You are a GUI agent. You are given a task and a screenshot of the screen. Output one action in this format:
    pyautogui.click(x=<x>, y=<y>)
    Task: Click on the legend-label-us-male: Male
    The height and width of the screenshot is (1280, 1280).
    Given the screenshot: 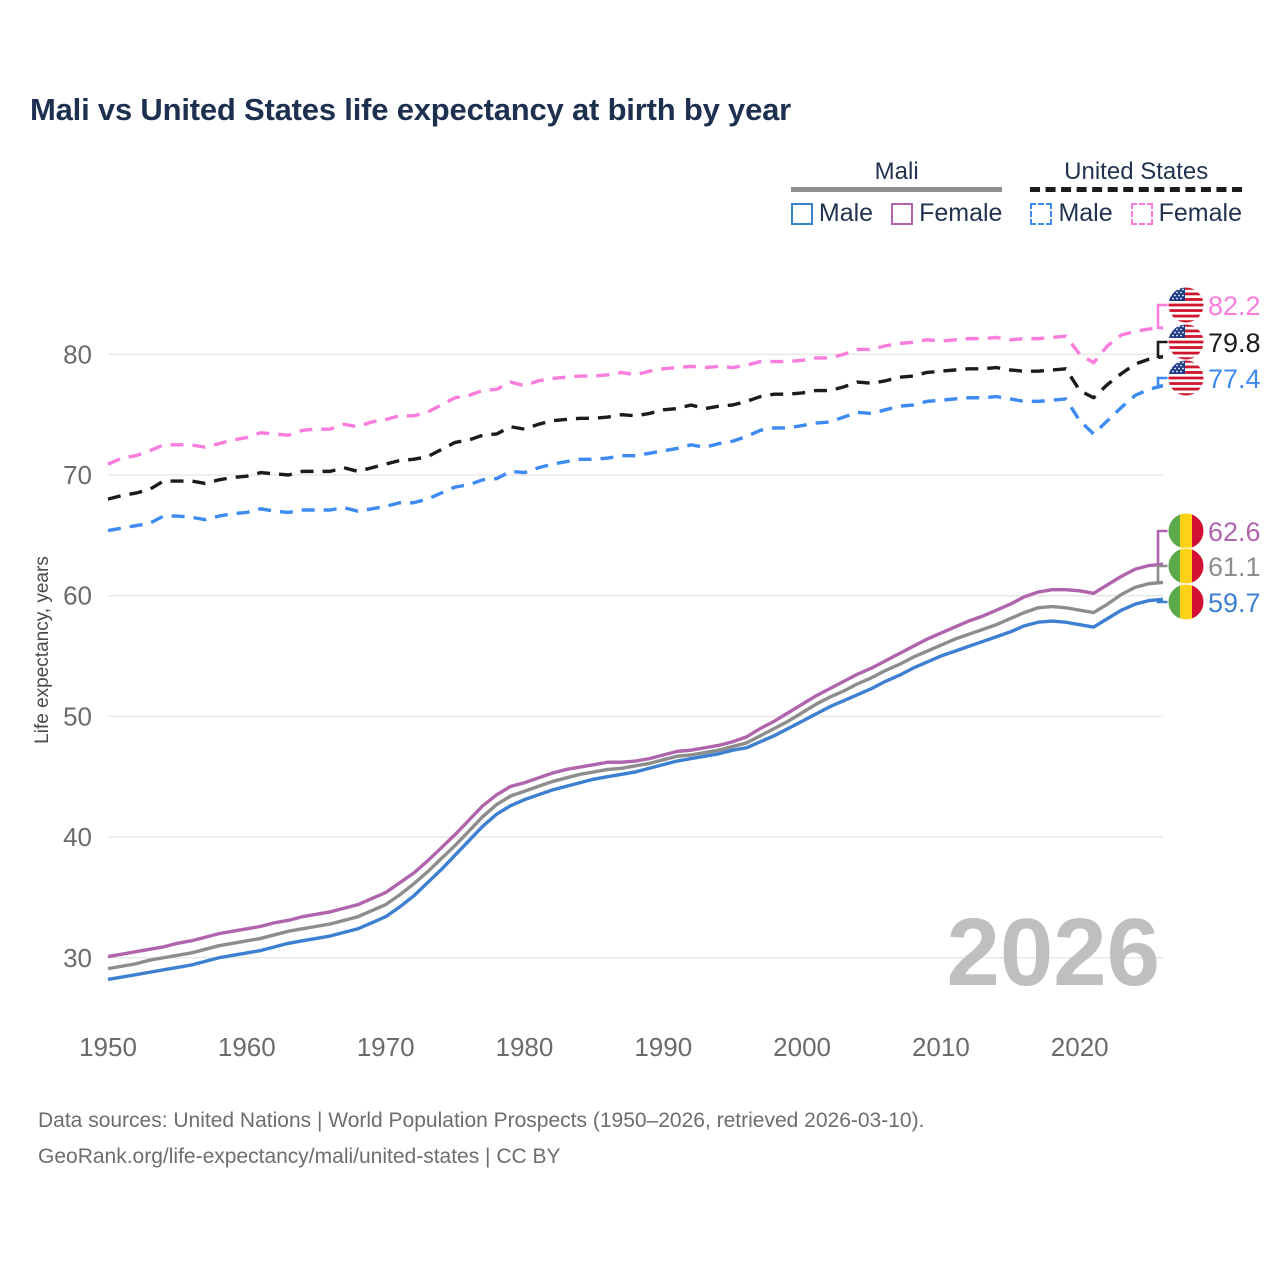 What is the action you would take?
    pyautogui.click(x=1085, y=213)
    